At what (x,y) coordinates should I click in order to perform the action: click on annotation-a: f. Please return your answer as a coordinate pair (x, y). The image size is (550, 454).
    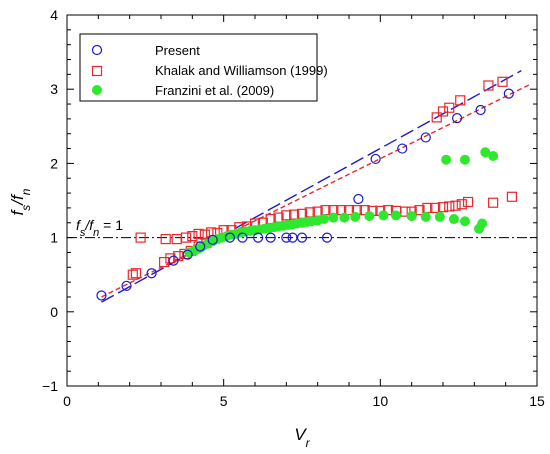
    Looking at the image, I should click on (79, 225).